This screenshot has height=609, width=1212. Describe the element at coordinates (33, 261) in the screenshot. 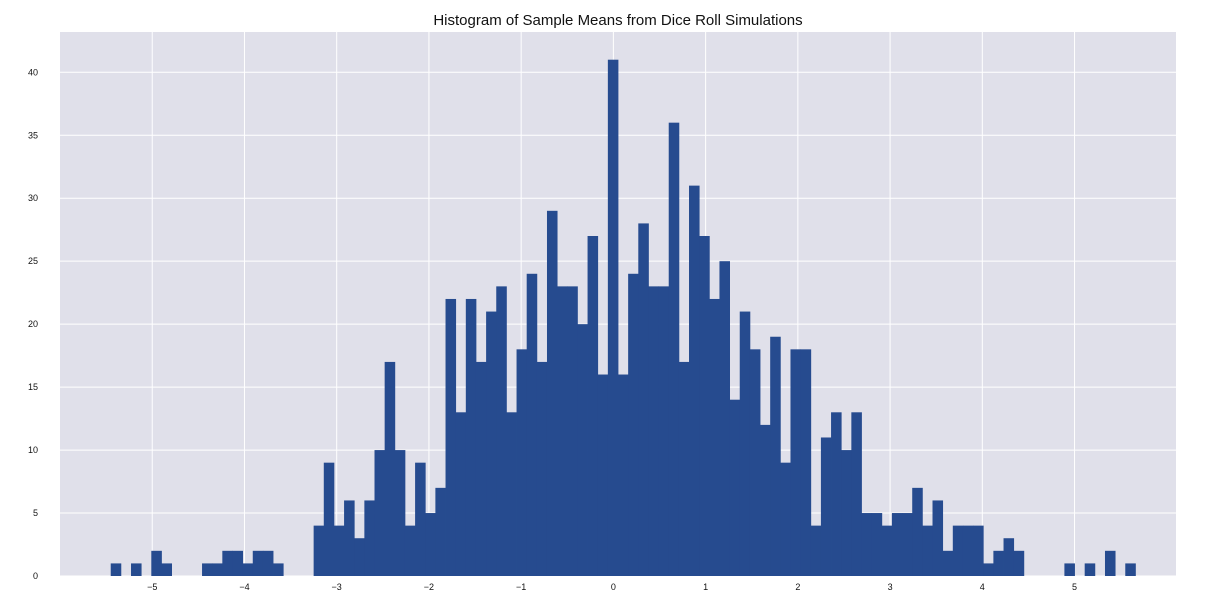

I see `y-tick-label: 25` at that location.